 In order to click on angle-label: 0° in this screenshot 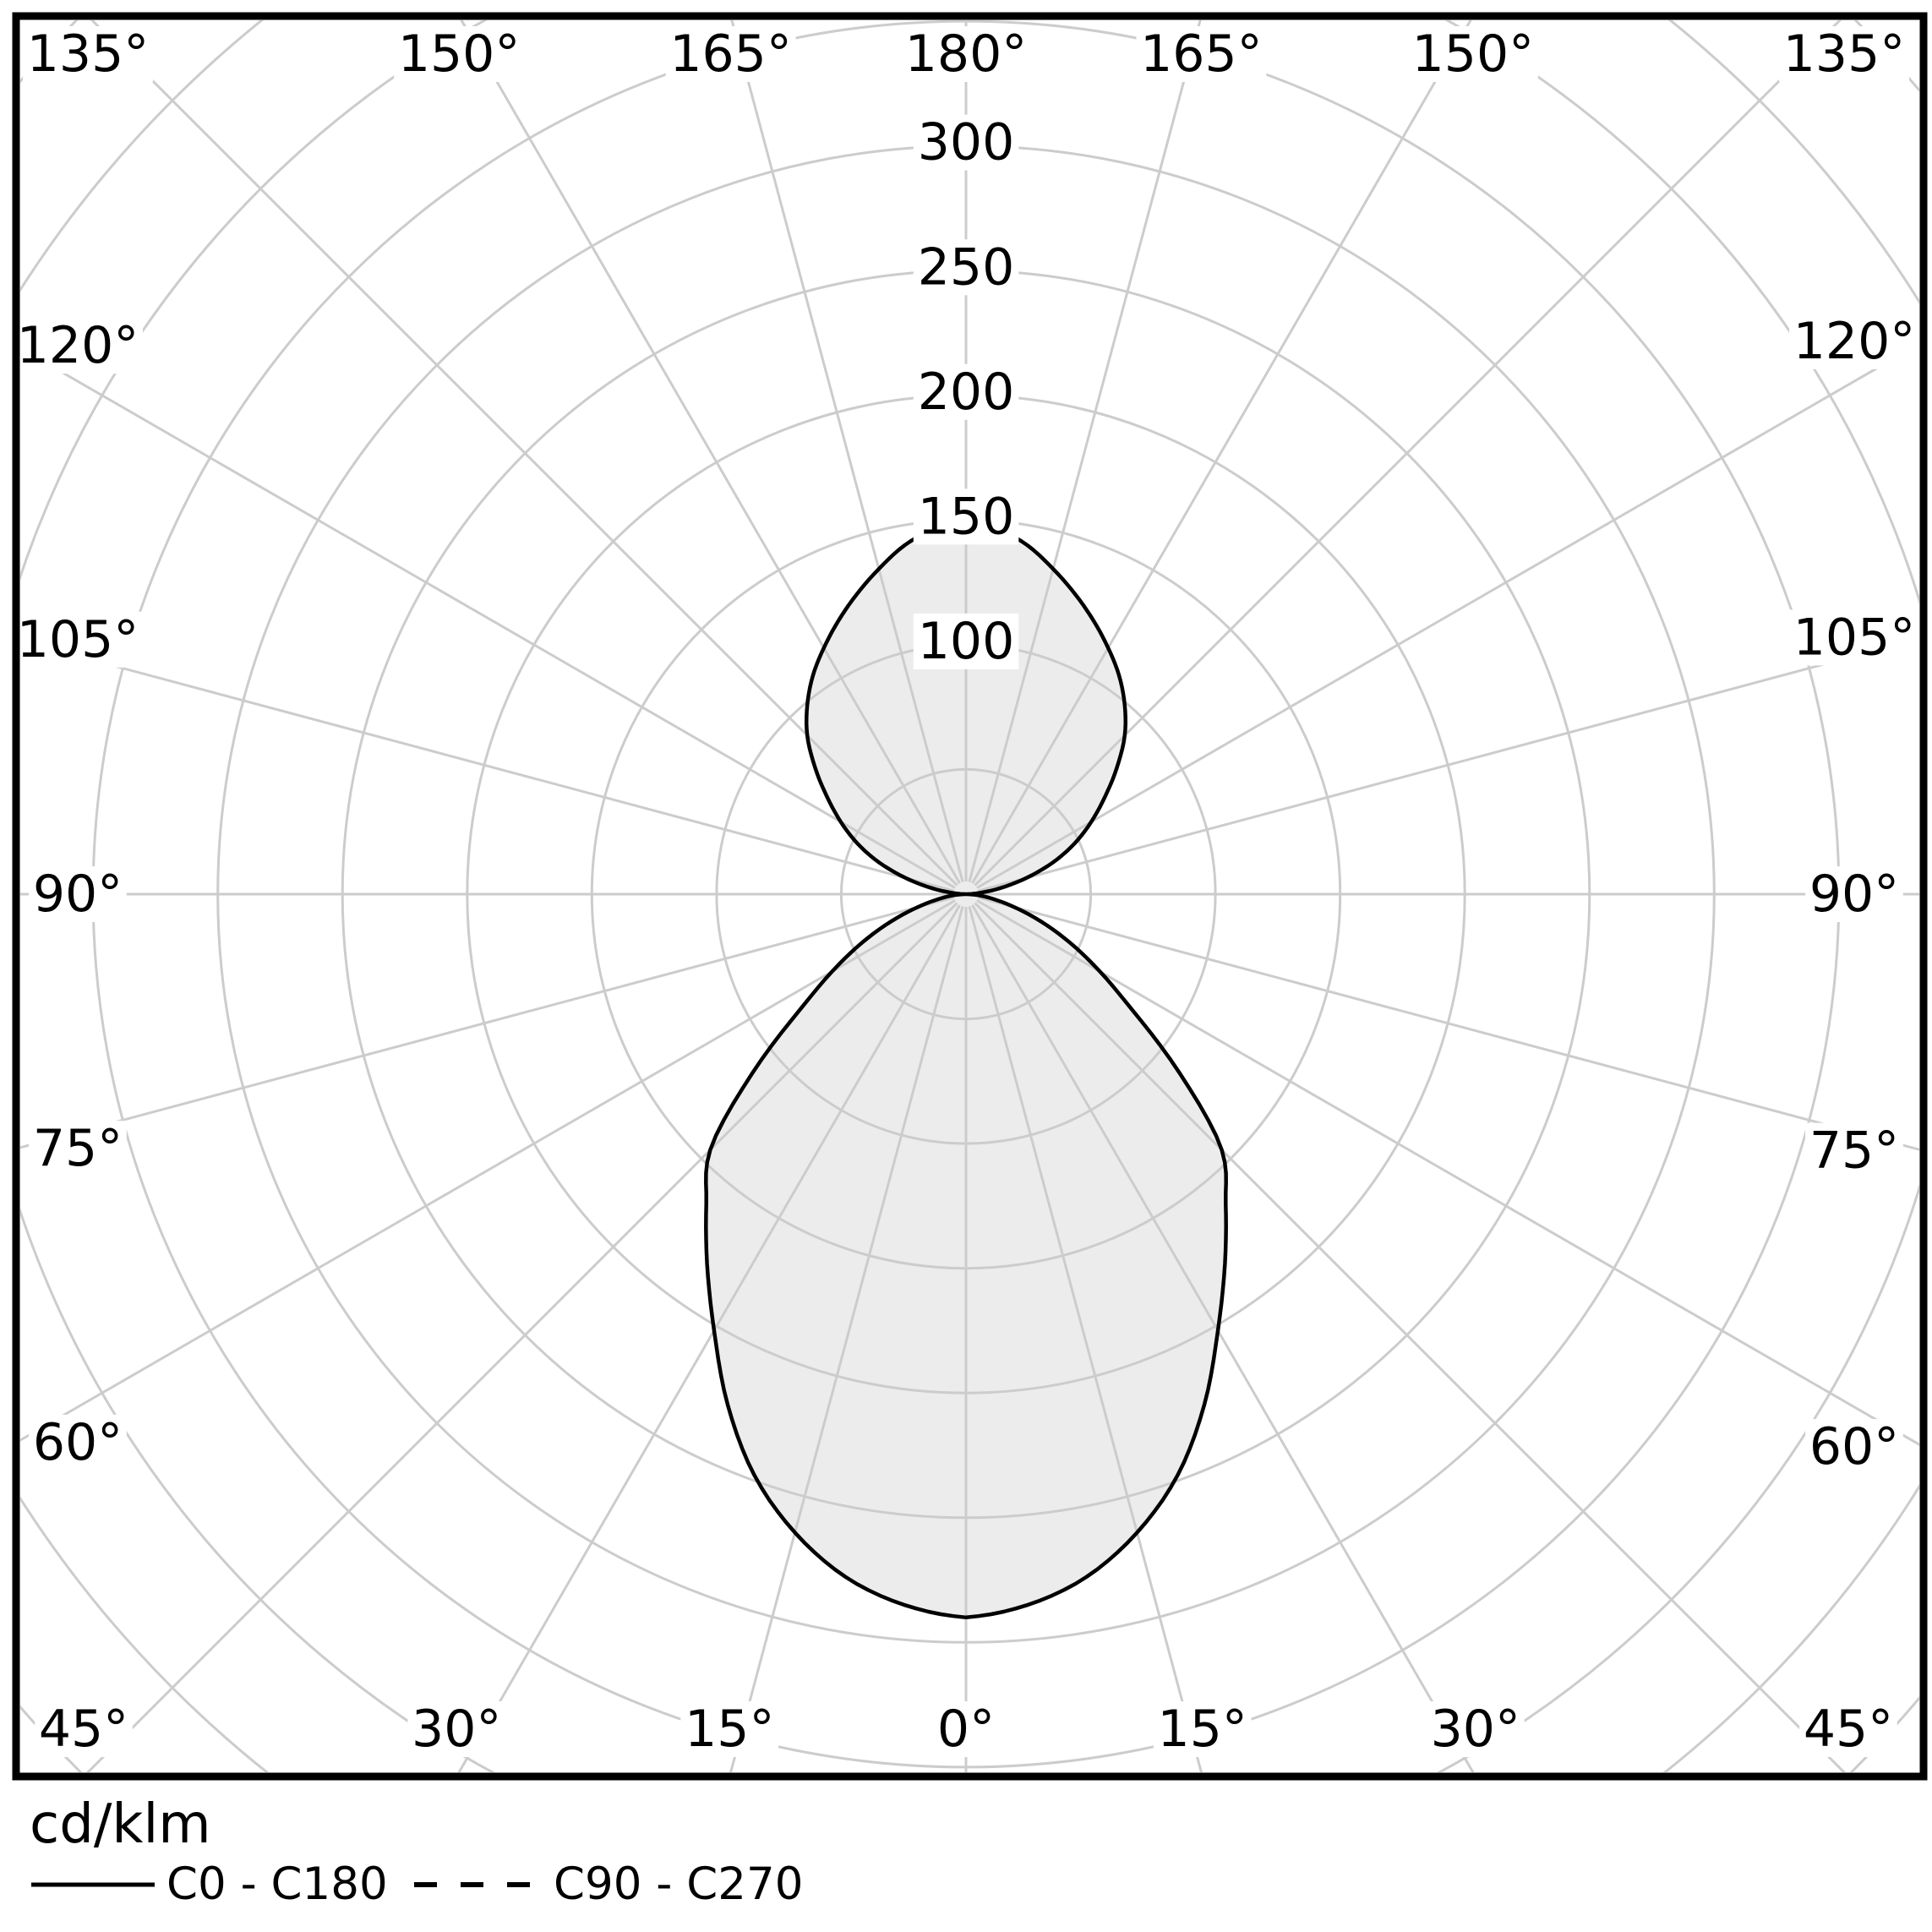, I will do `click(966, 1729)`.